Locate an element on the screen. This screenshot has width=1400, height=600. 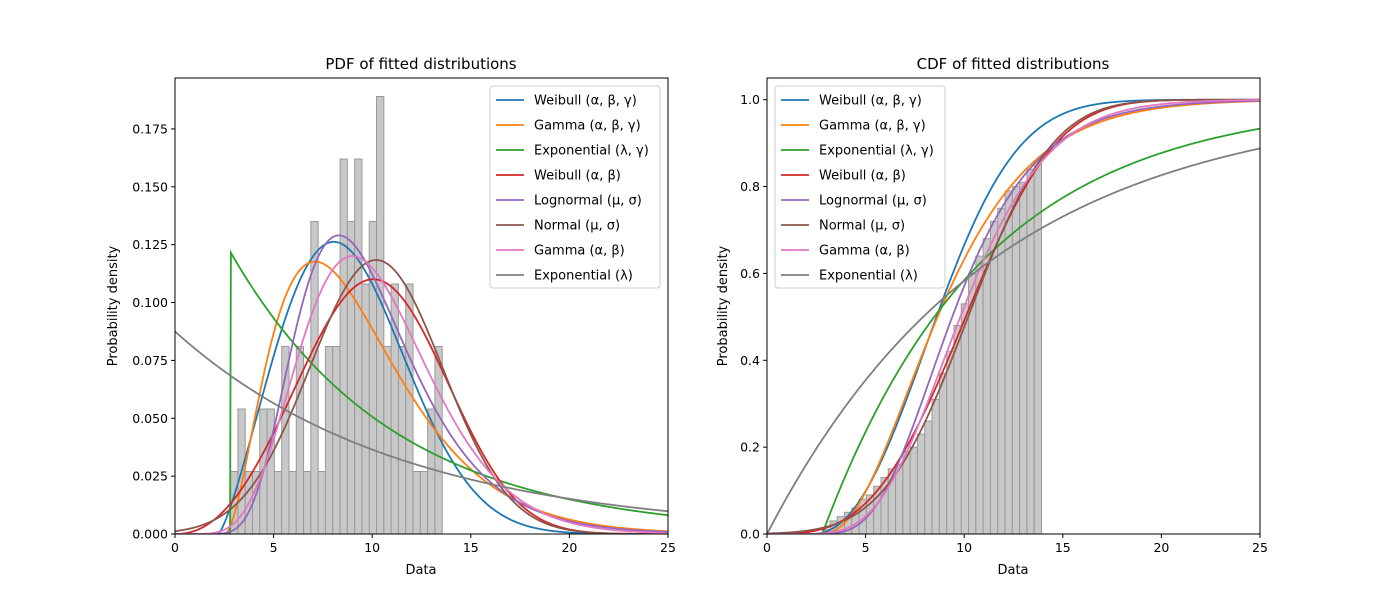
pdf-x-tick-label: 10 is located at coordinates (372, 547).